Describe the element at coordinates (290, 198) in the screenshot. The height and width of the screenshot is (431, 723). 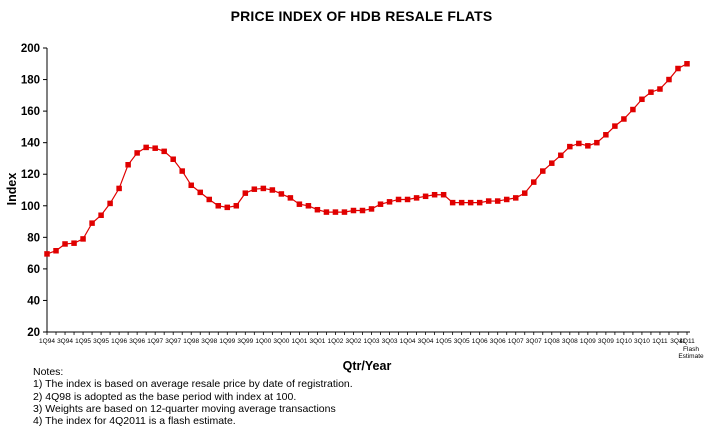
I see `data-point-4Q00` at that location.